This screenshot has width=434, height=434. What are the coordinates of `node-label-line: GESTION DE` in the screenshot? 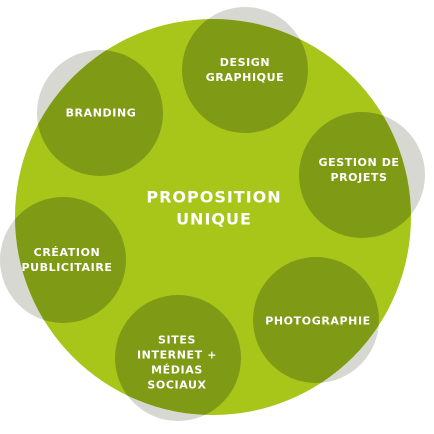 It's located at (359, 163).